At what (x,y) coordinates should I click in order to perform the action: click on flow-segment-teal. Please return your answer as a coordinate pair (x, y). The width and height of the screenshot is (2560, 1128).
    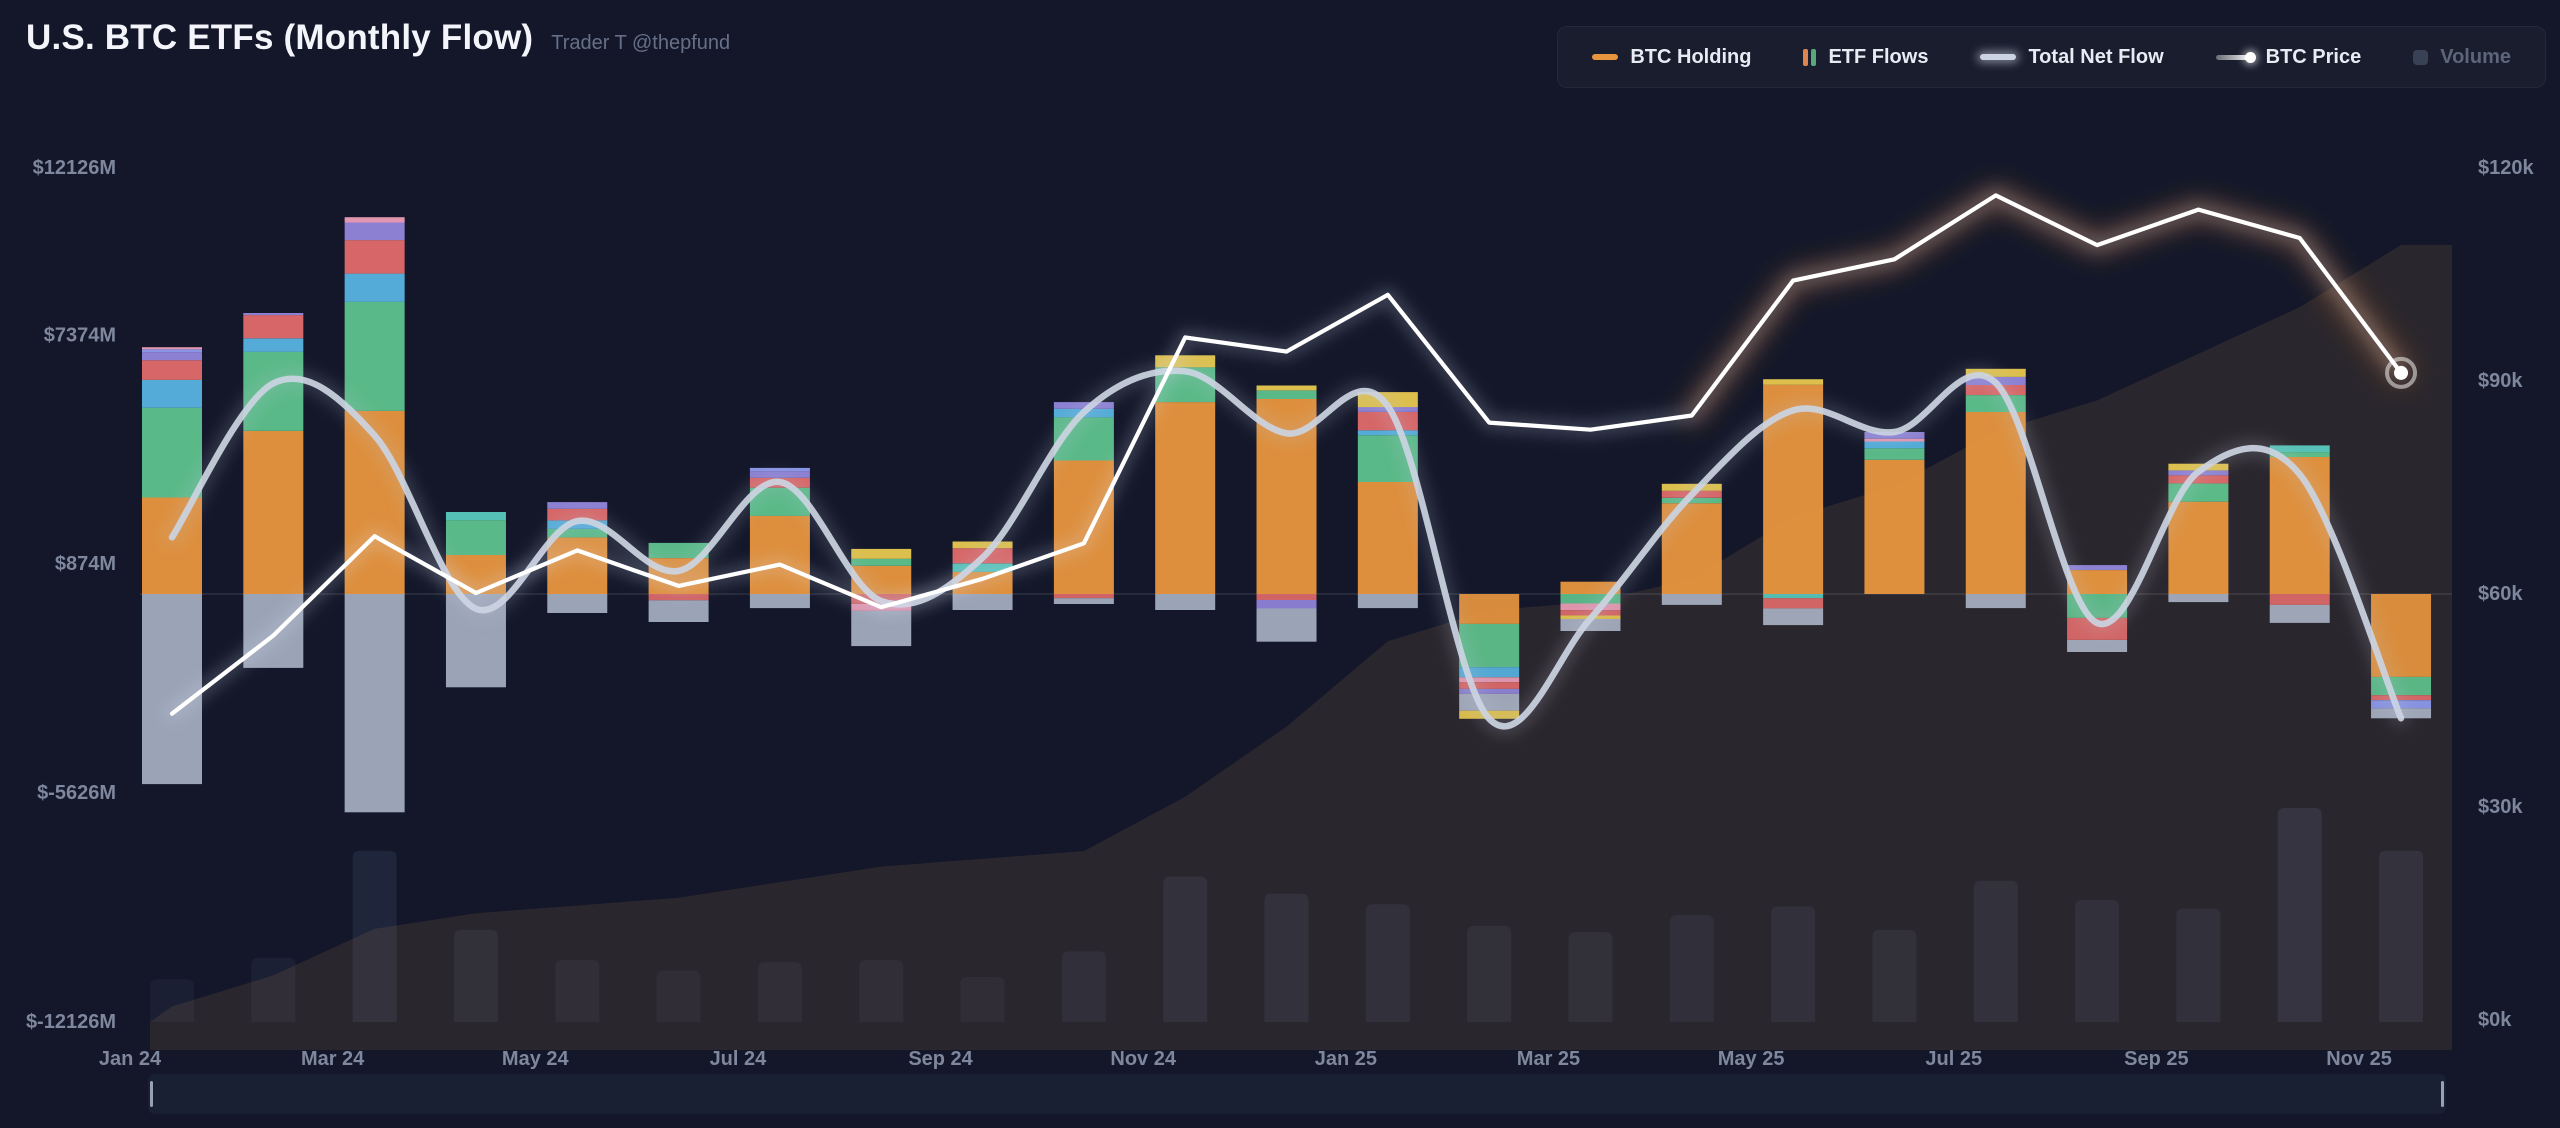
    Looking at the image, I should click on (475, 516).